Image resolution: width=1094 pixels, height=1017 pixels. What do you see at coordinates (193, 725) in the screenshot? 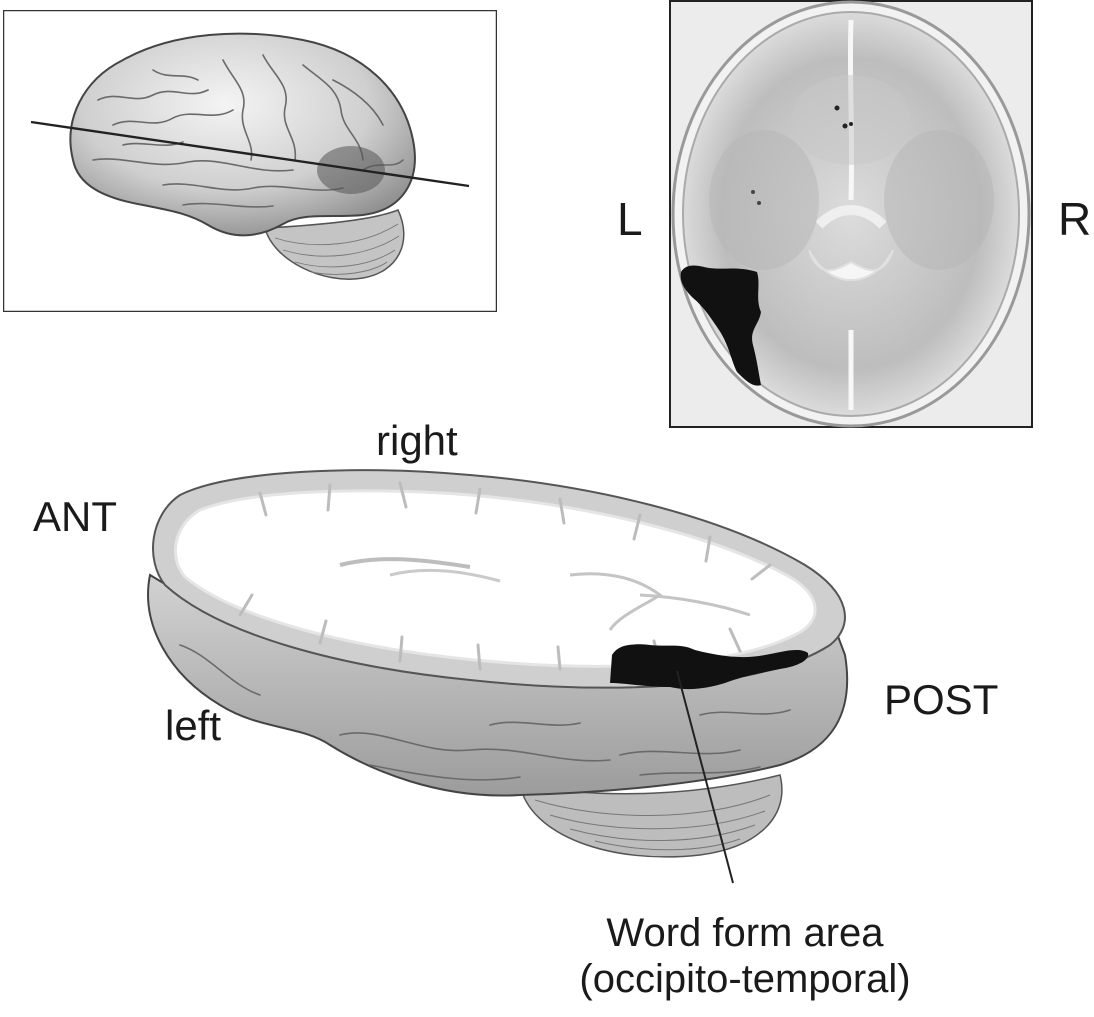
I see `label-left: left` at bounding box center [193, 725].